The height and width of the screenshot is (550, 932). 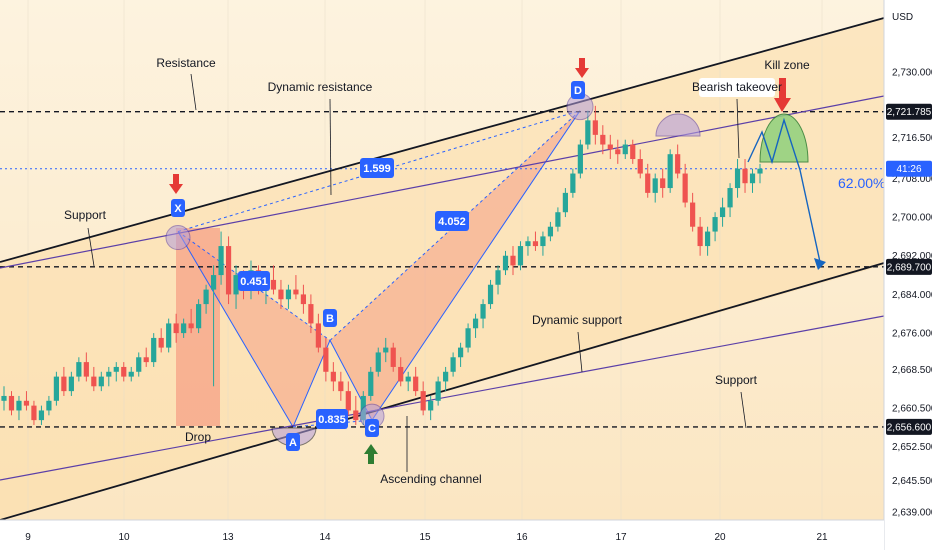 I want to click on time-axis-panel, so click(x=442, y=535).